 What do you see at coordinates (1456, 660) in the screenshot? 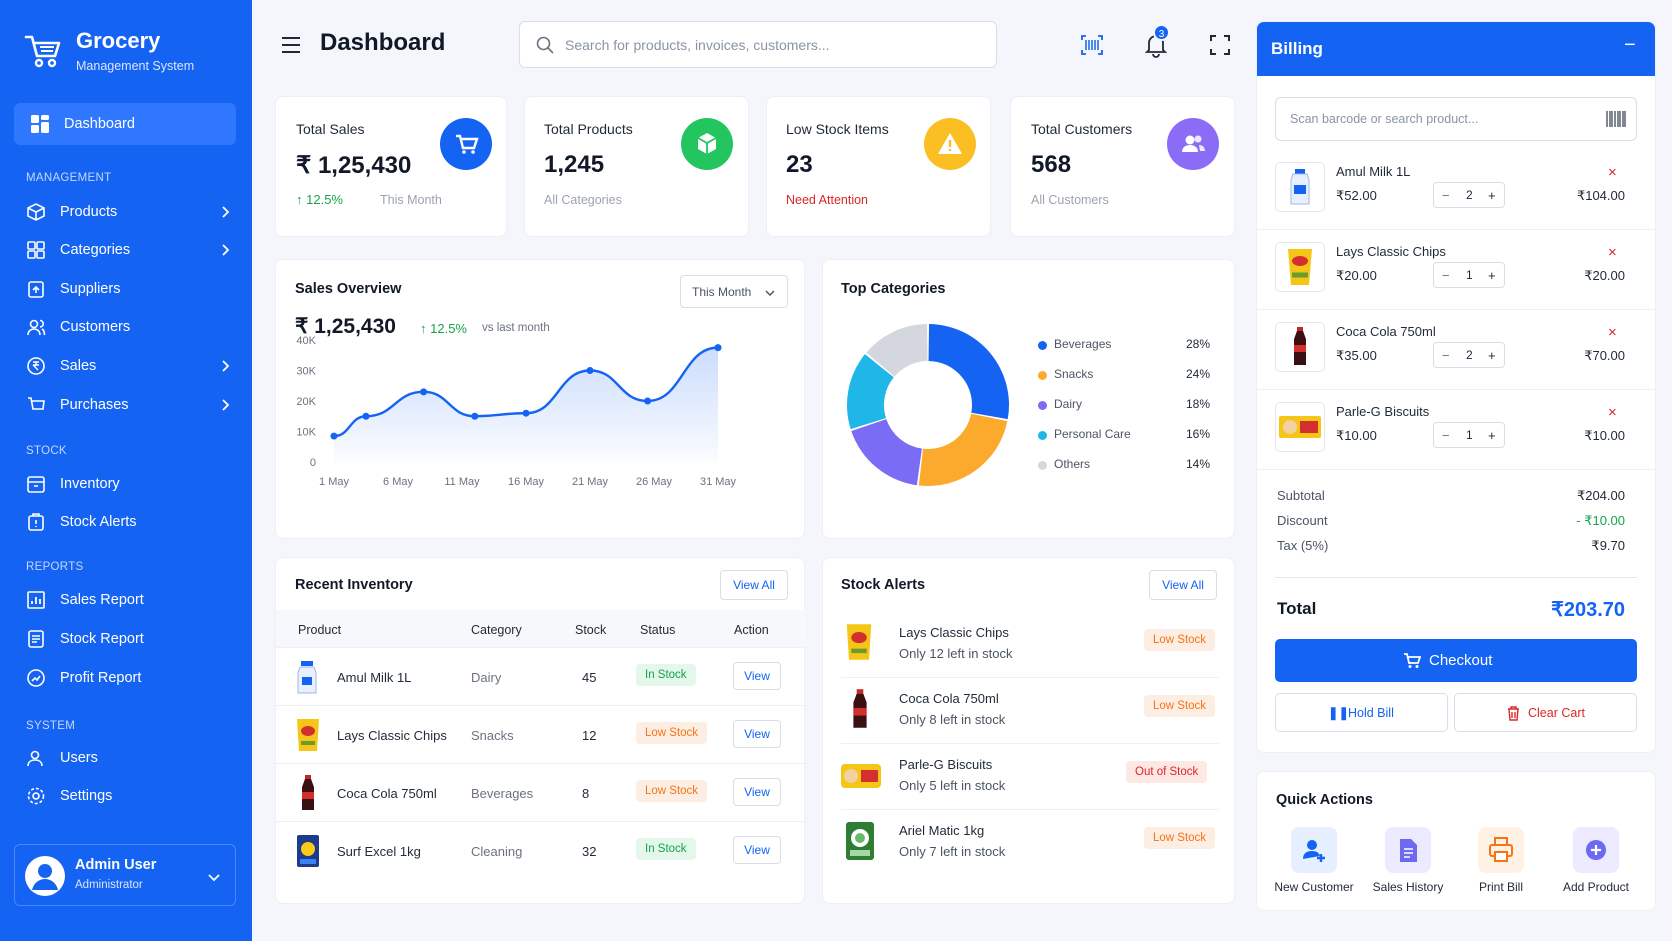
I see `checkout-button: Checkout` at bounding box center [1456, 660].